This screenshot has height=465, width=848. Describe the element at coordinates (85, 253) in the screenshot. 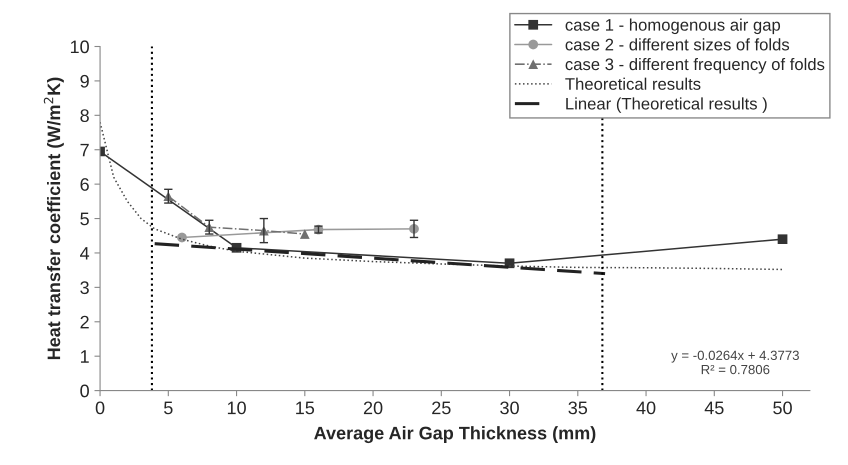

I see `y-tick-label: 4` at that location.